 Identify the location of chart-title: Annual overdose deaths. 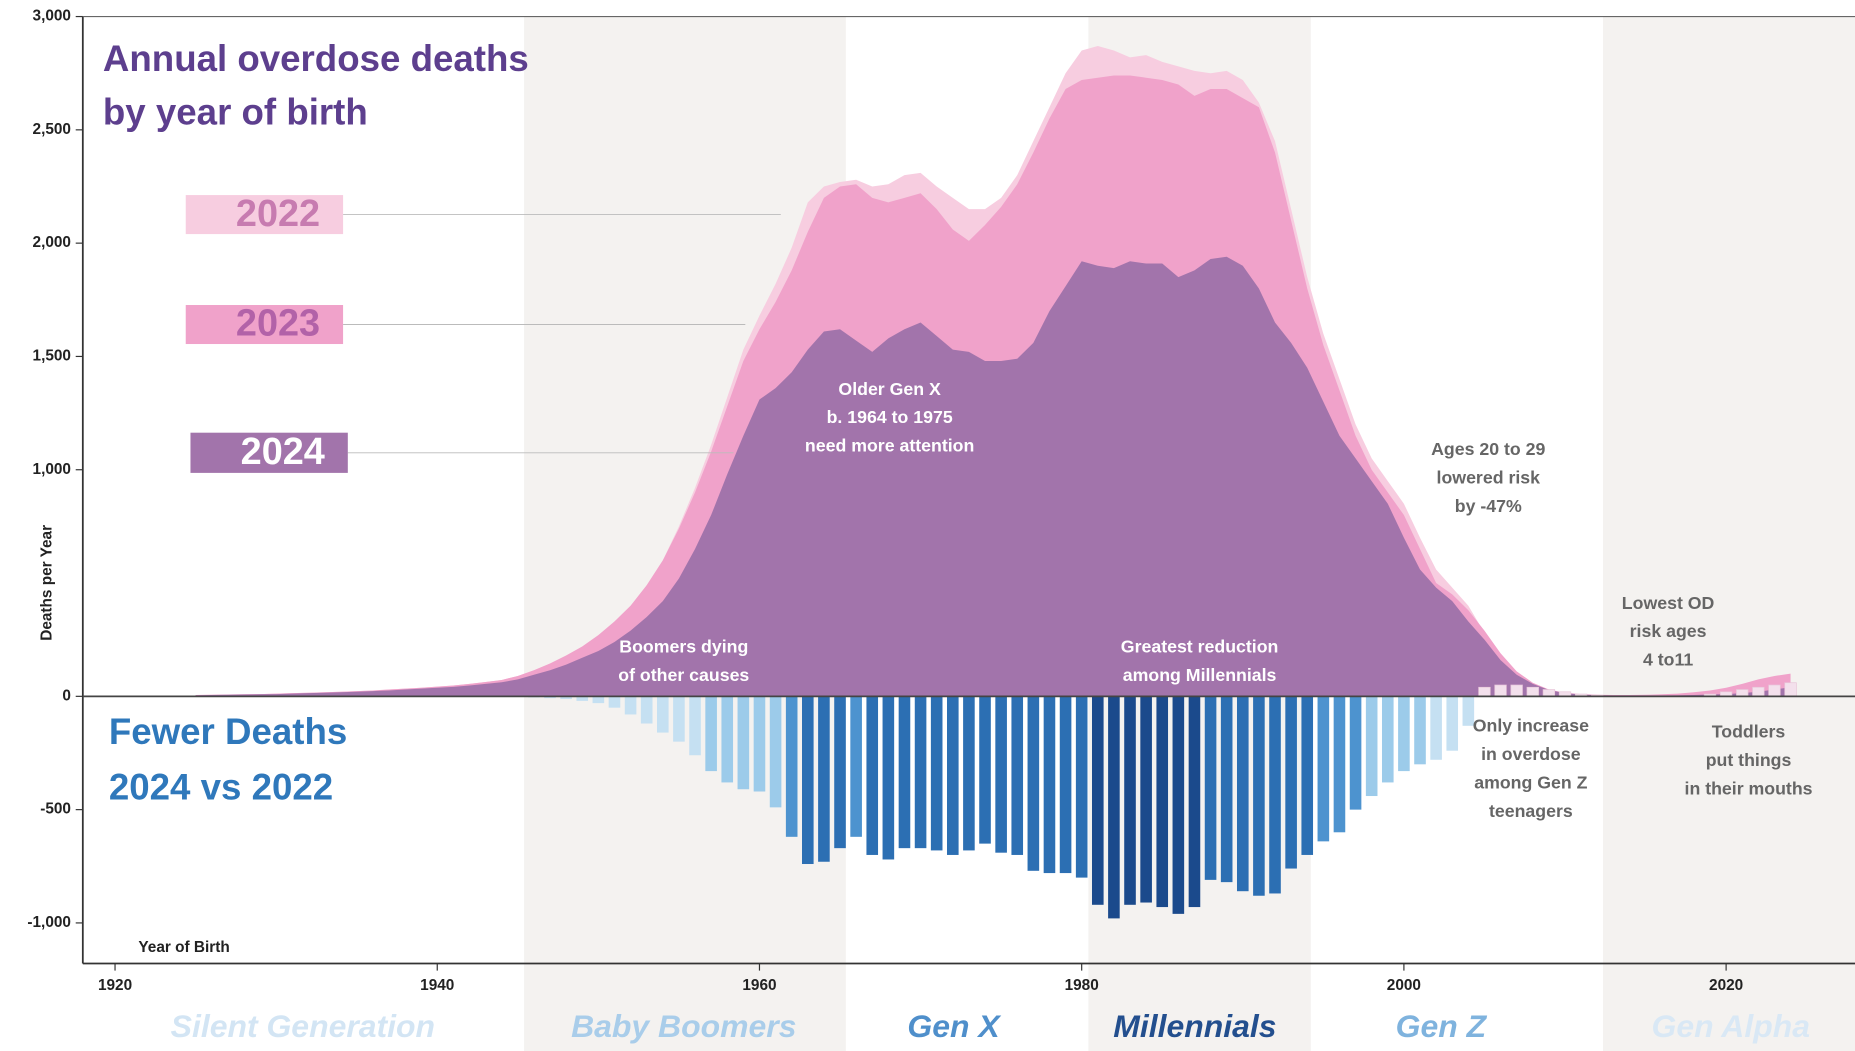
(316, 58).